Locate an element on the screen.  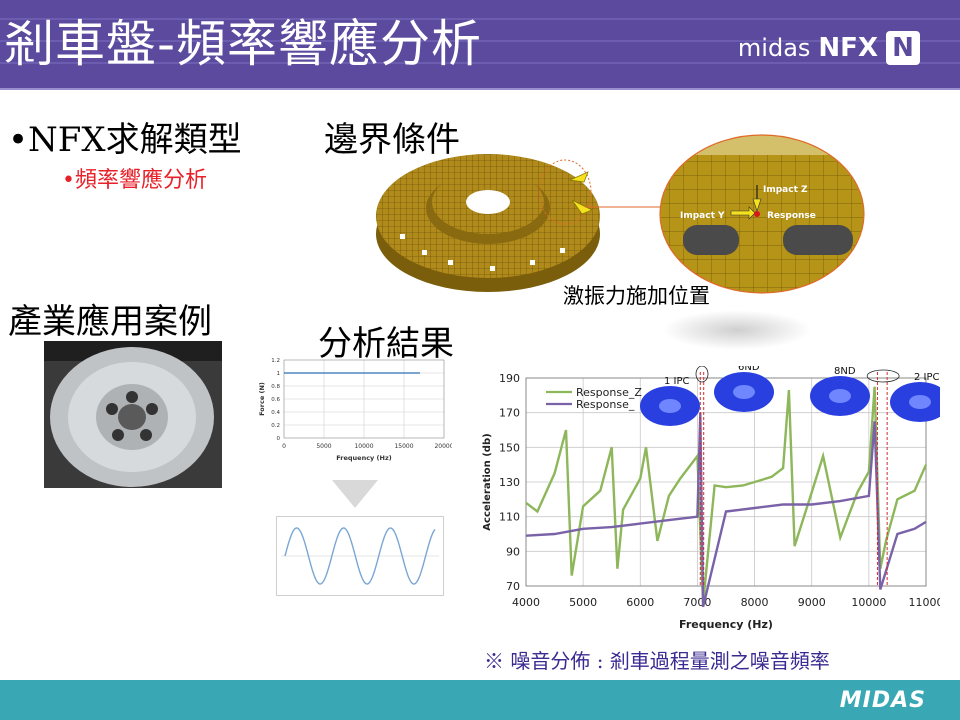
logo-brand: midas is located at coordinates (774, 48).